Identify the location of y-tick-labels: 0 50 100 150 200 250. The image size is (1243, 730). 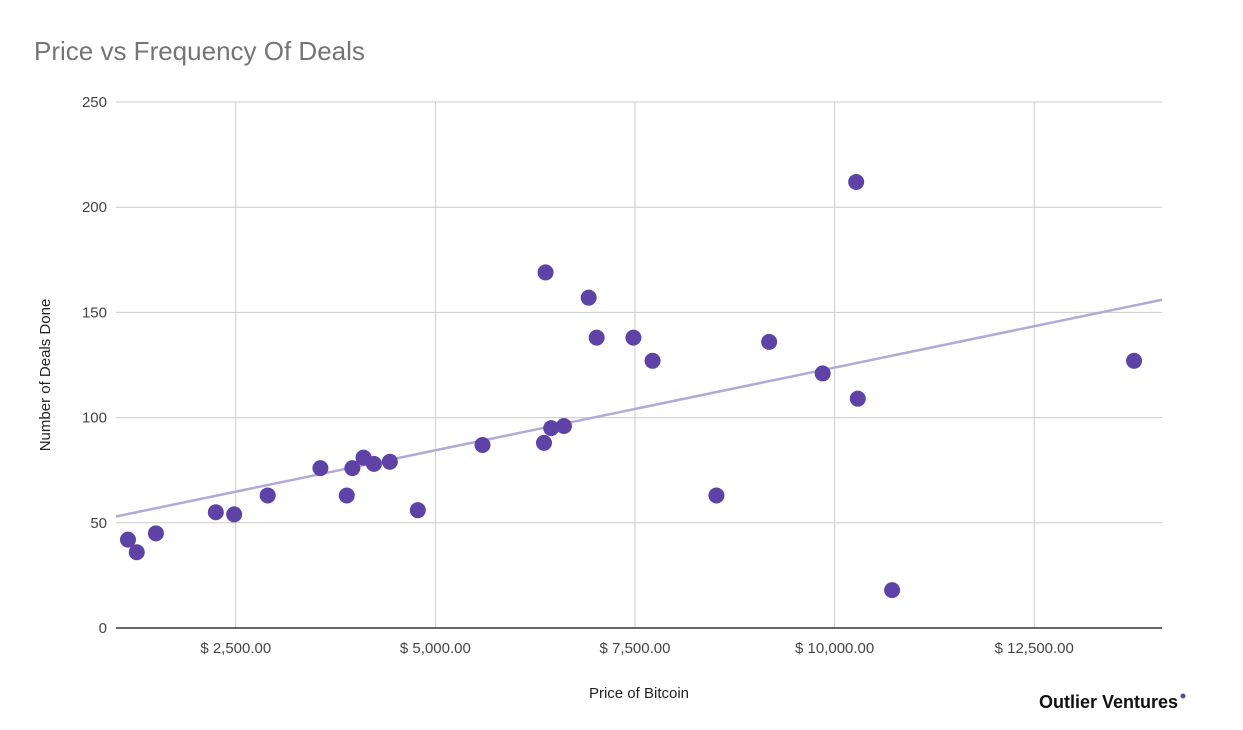
(94, 365).